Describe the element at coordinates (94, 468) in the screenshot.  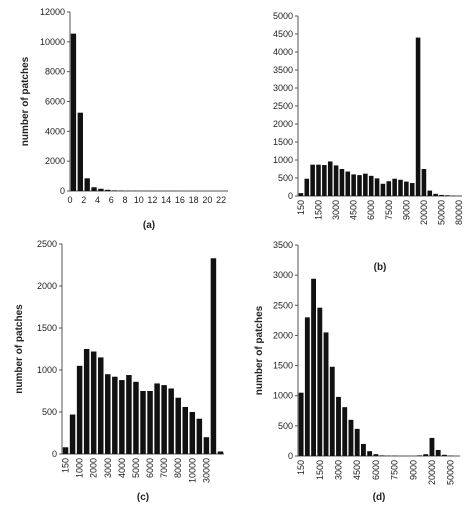
I see `x-tick-label-c: 2000` at that location.